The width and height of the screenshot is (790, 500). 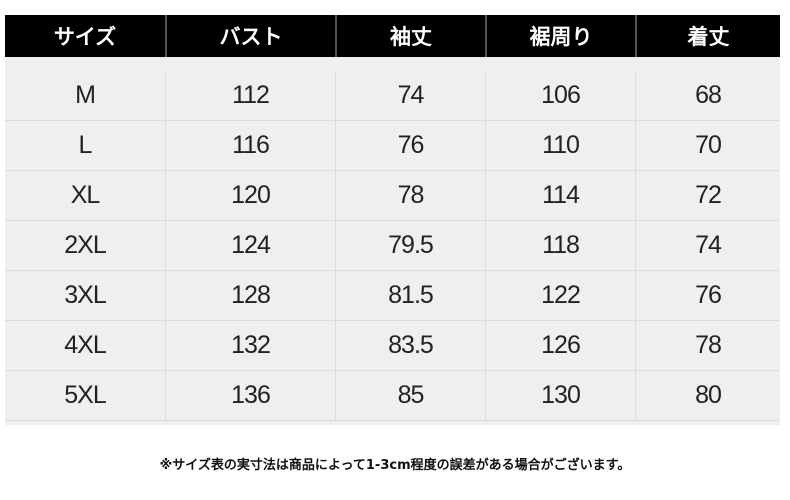 I want to click on table-cell: 72, so click(x=707, y=195).